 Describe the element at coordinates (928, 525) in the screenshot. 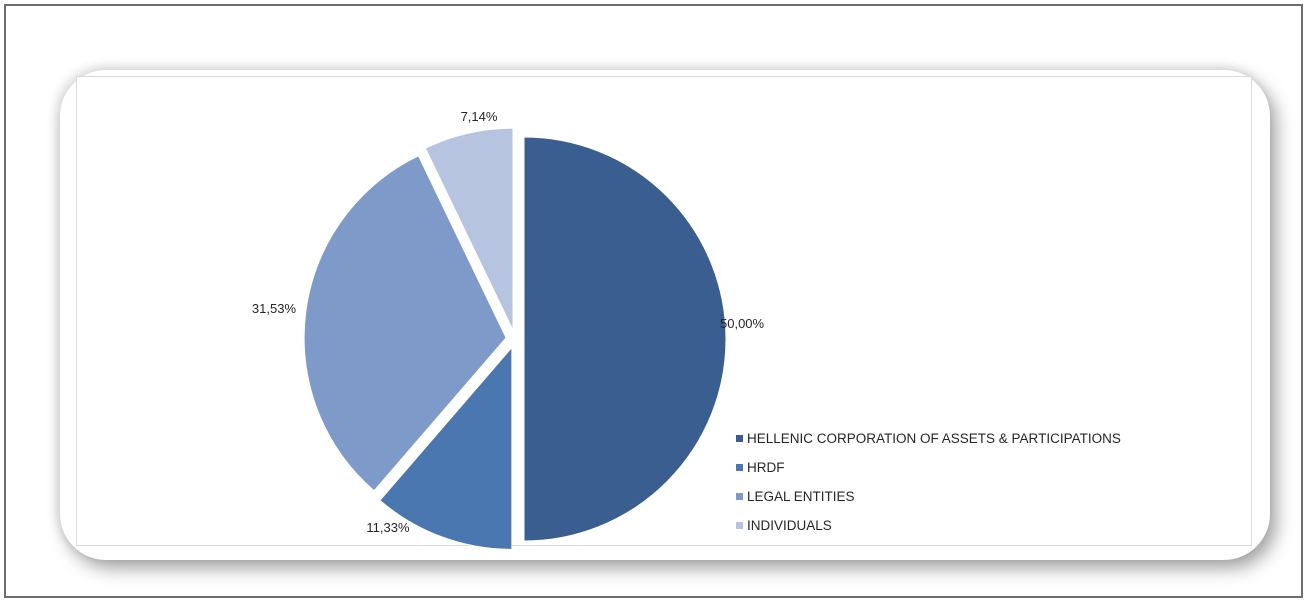

I see `legend-item-4: INDIVIDUALS` at that location.